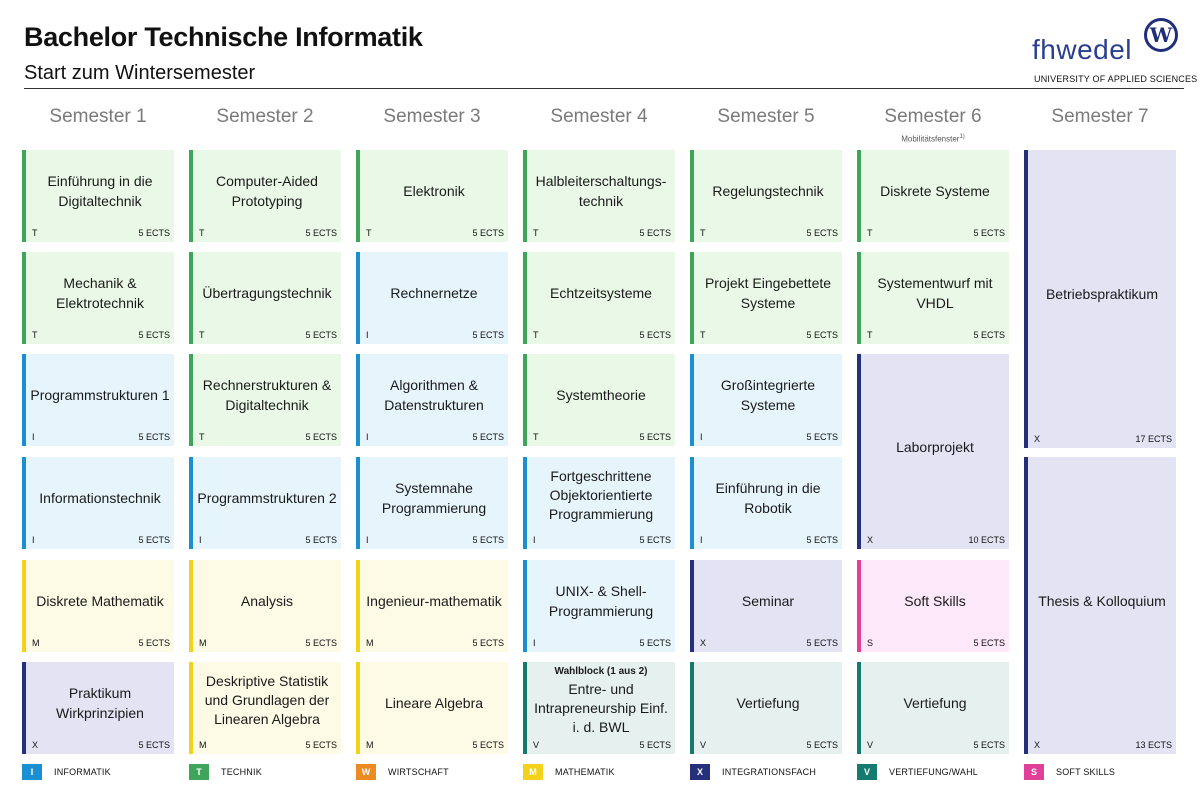 This screenshot has height=800, width=1200. Describe the element at coordinates (753, 772) in the screenshot. I see `legend-item-integrationsfach: X INTEGRATIONSFACH` at that location.